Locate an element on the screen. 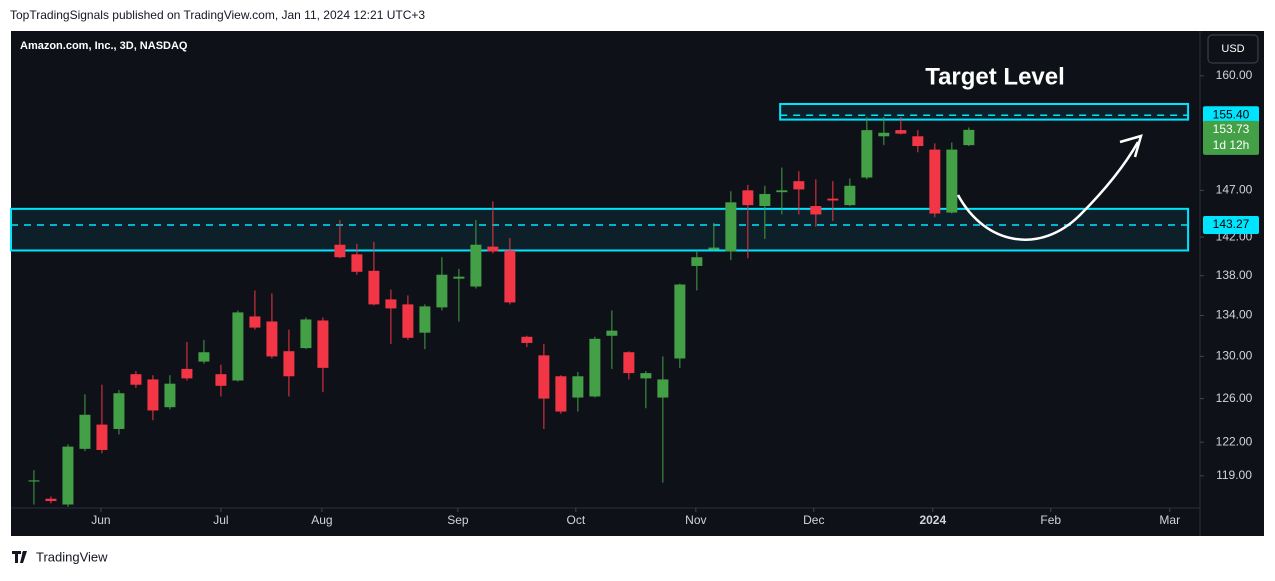  x-tick-label: Aug is located at coordinates (321, 520).